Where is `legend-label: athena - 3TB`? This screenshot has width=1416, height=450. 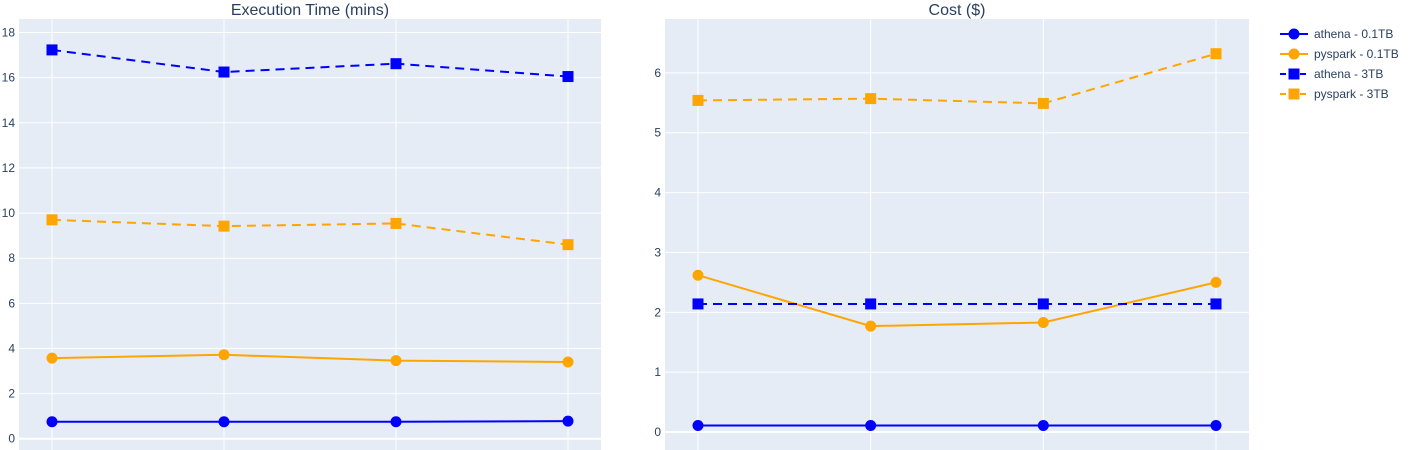 legend-label: athena - 3TB is located at coordinates (1348, 74).